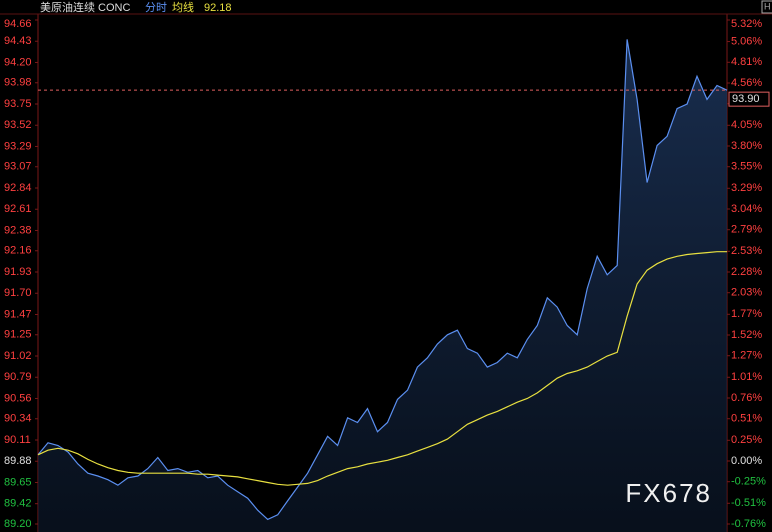 This screenshot has width=772, height=532. Describe the element at coordinates (748, 482) in the screenshot. I see `y2-tick-label: -0.25%` at that location.